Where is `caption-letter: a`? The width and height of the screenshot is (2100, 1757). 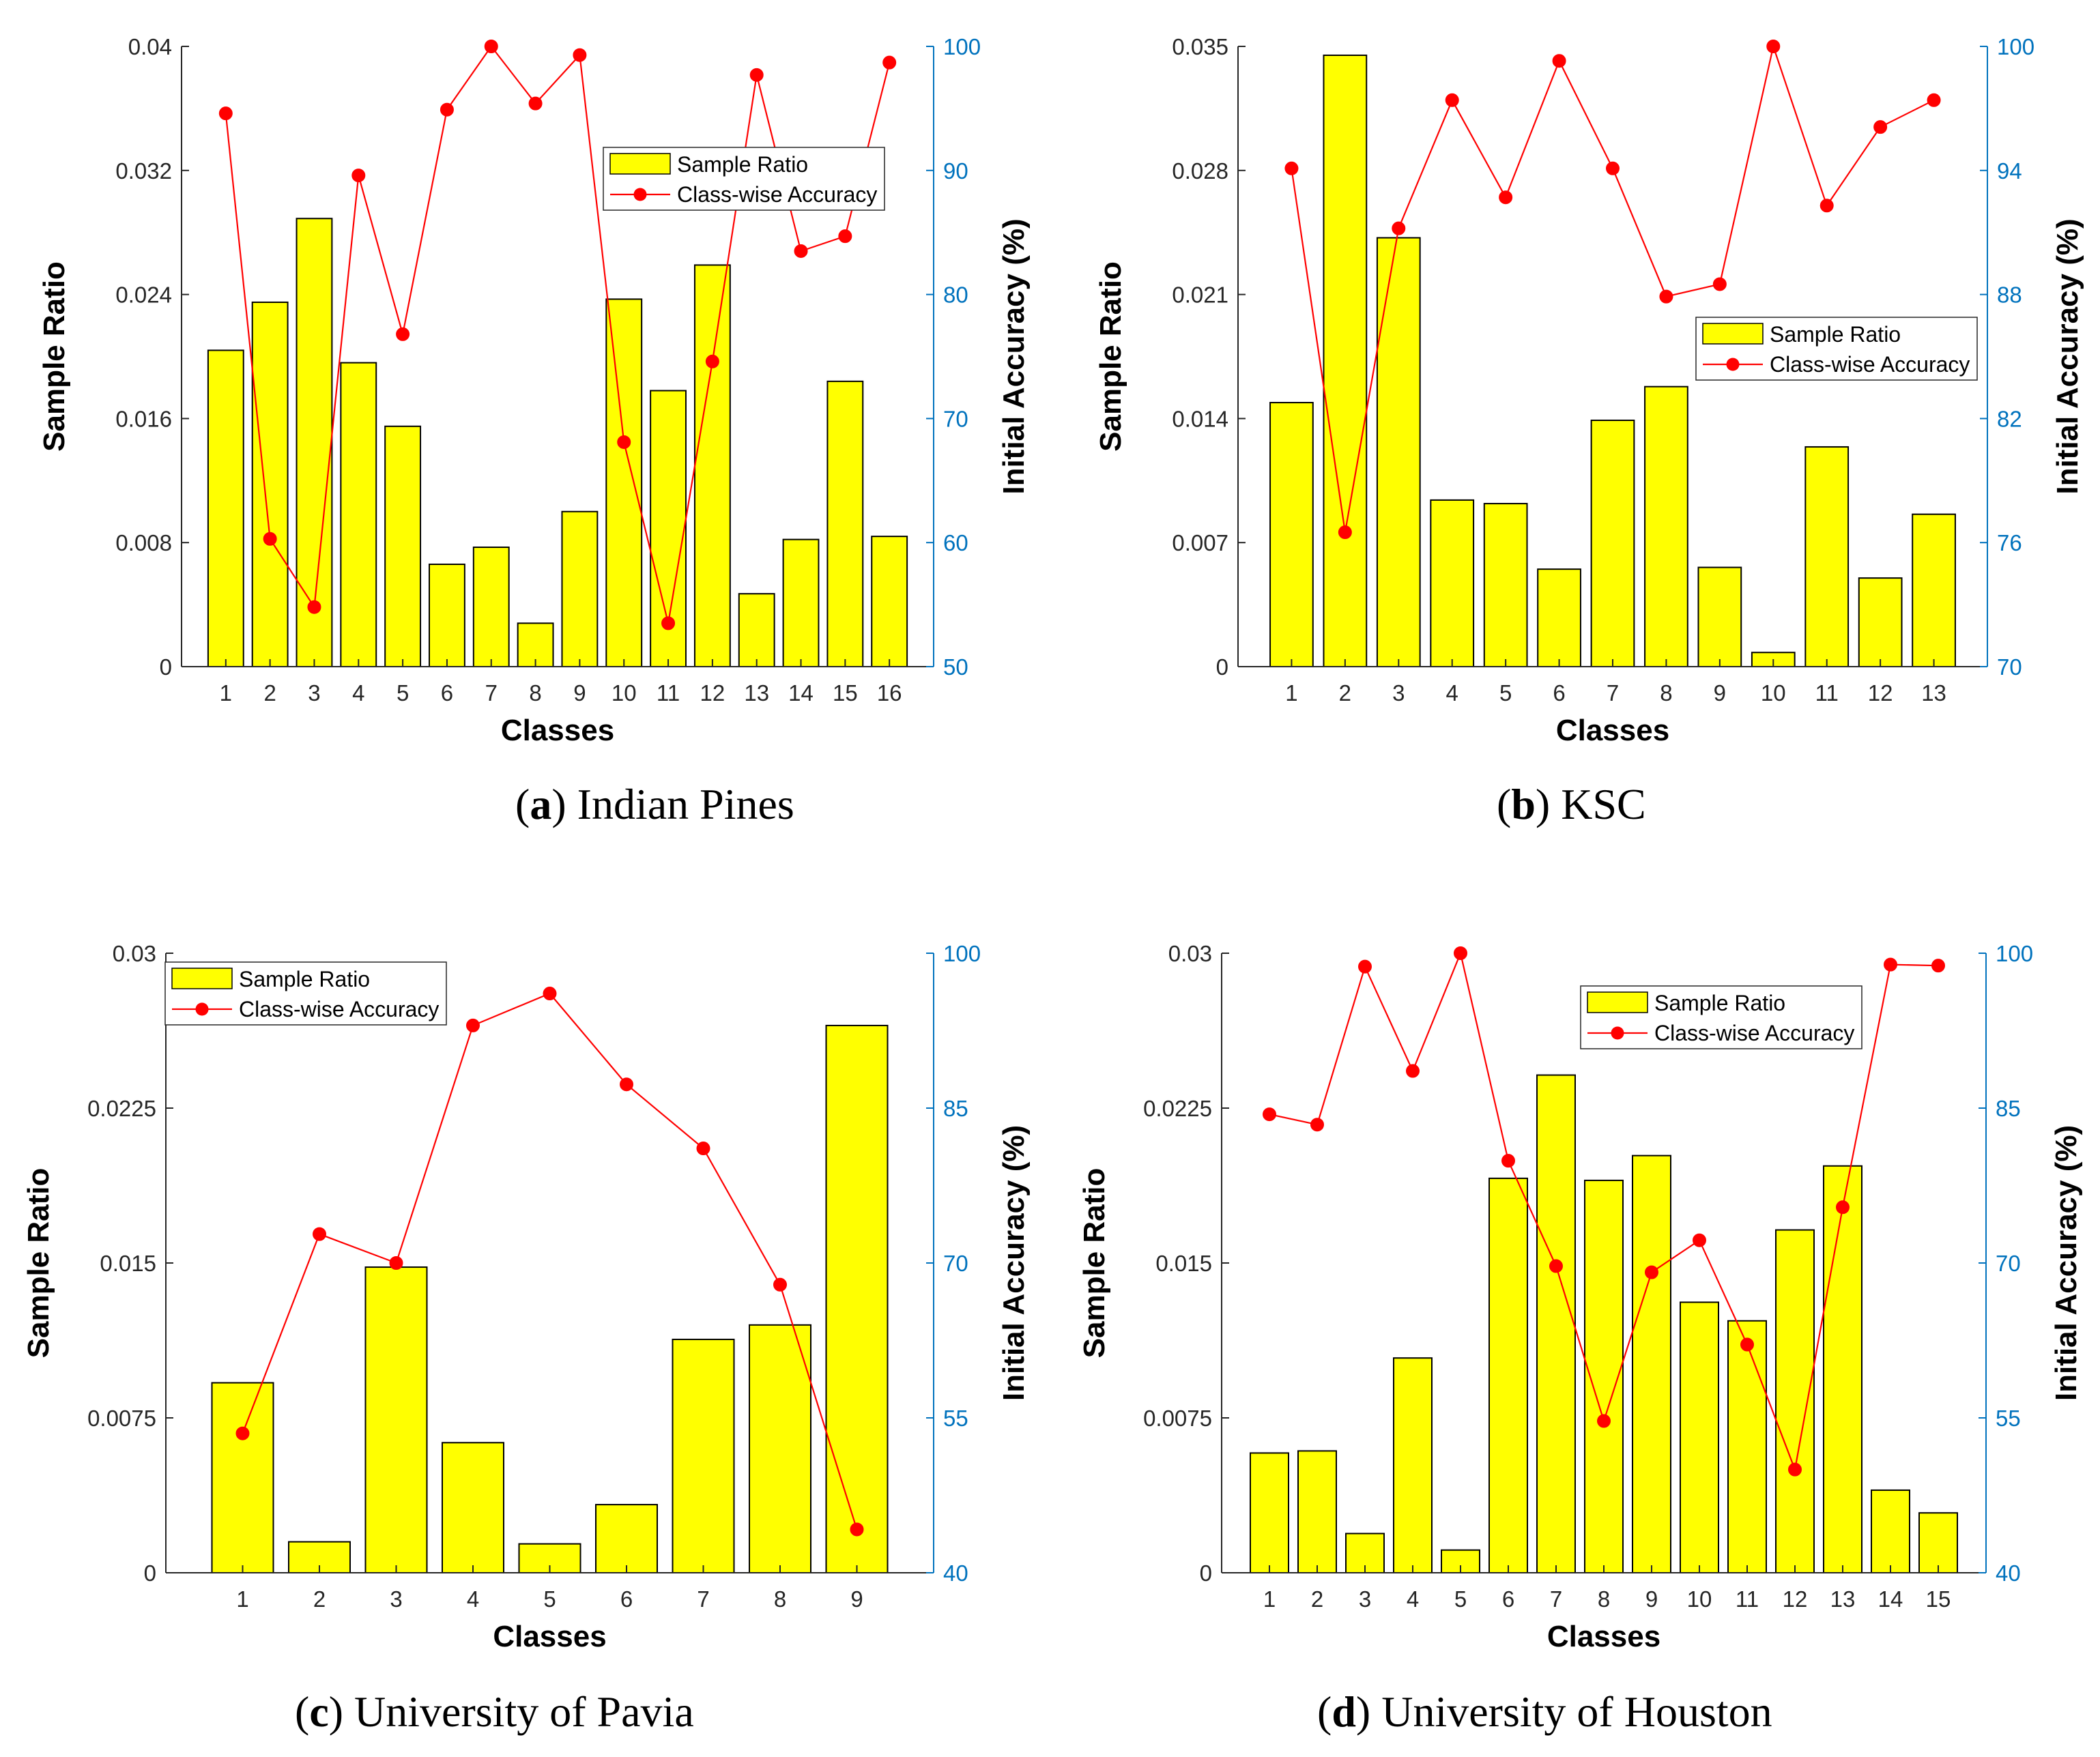
caption-letter: a is located at coordinates (540, 804).